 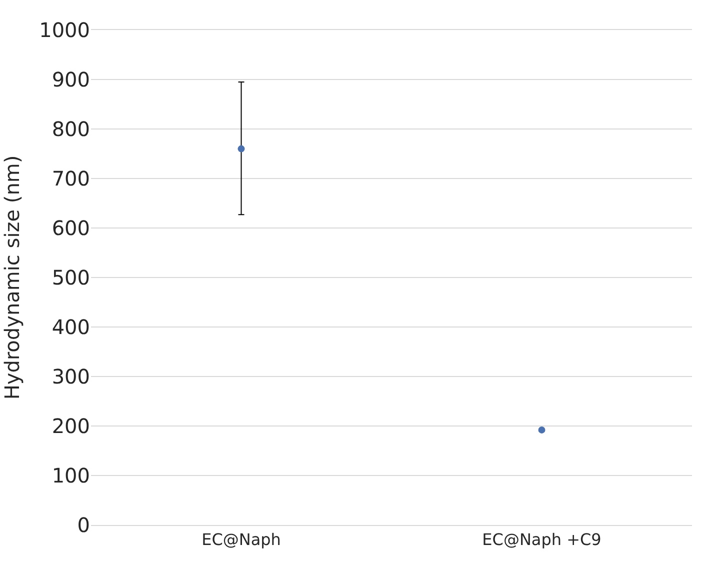 What do you see at coordinates (542, 540) in the screenshot?
I see `x-tick-label: EC@Naph +C9` at bounding box center [542, 540].